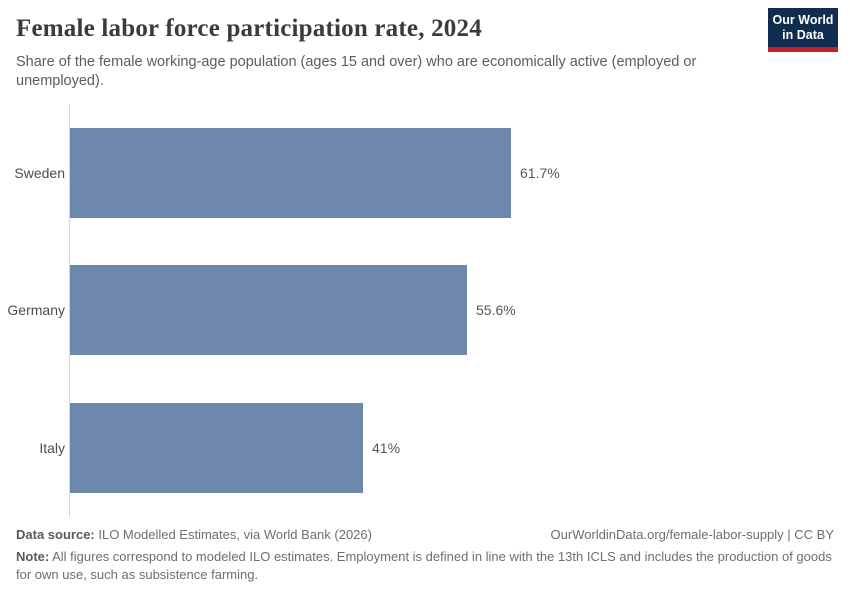 This screenshot has width=850, height=600. Describe the element at coordinates (33, 556) in the screenshot. I see `note-label: Note:` at that location.